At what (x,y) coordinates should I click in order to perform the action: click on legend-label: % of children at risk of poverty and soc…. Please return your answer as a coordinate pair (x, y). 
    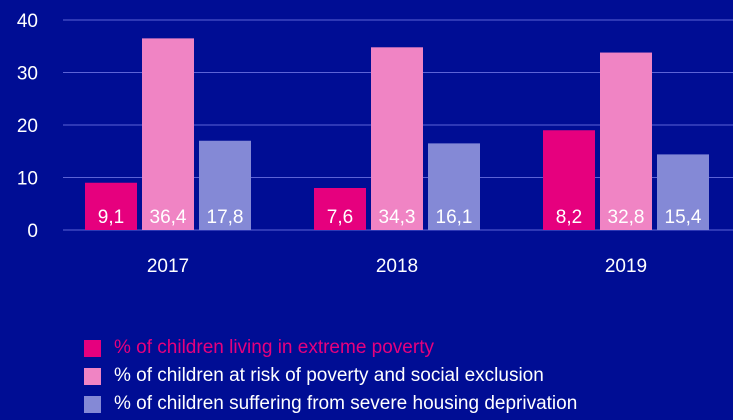
    Looking at the image, I should click on (329, 375).